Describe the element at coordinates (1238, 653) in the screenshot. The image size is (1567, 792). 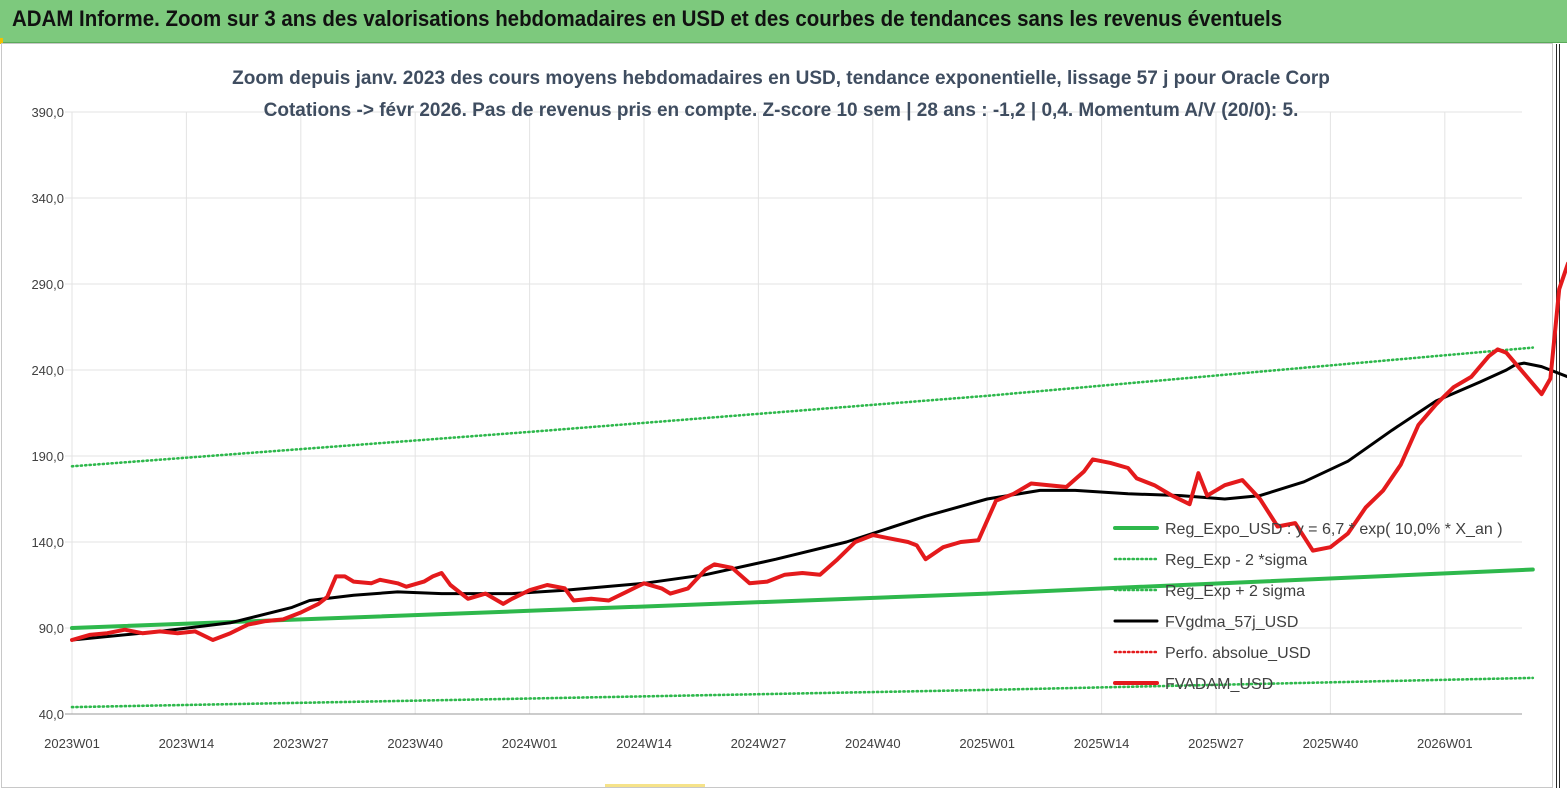
I see `legend-label: Perfo. absolue_USD` at that location.